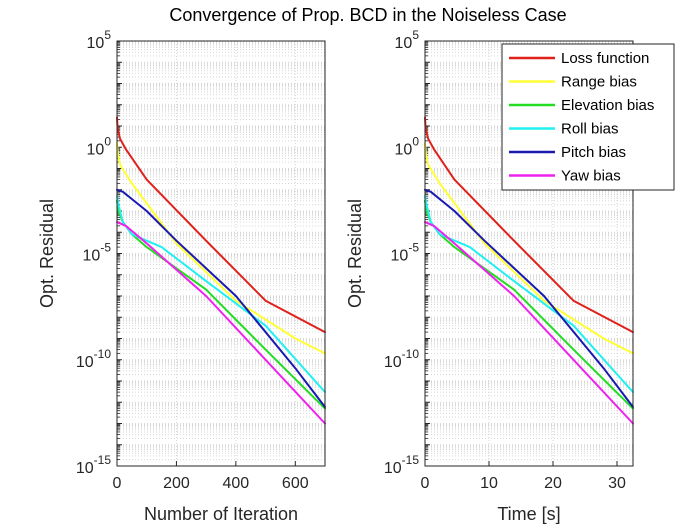 The image size is (700, 525). What do you see at coordinates (236, 483) in the screenshot?
I see `x-tick-label: 400` at bounding box center [236, 483].